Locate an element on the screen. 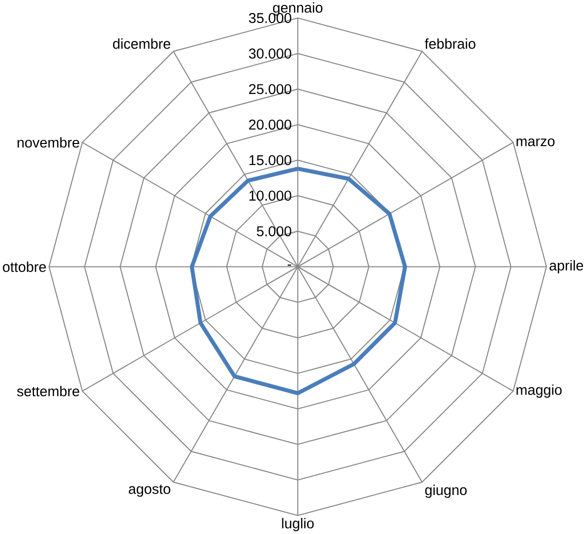 This screenshot has height=534, width=586. spoke-label: marzo is located at coordinates (535, 142).